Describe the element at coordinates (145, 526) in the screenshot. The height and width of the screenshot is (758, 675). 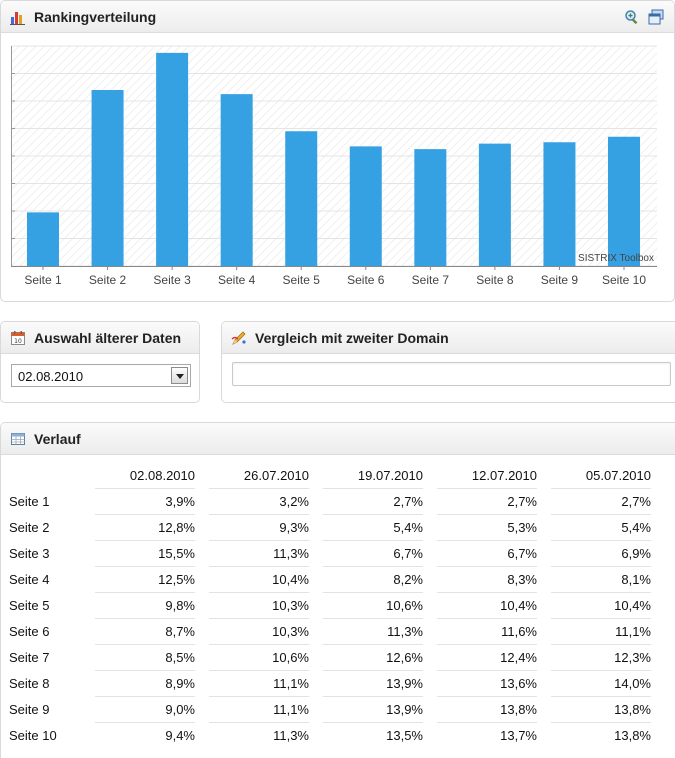
I see `table-cell: 12,8%` at that location.